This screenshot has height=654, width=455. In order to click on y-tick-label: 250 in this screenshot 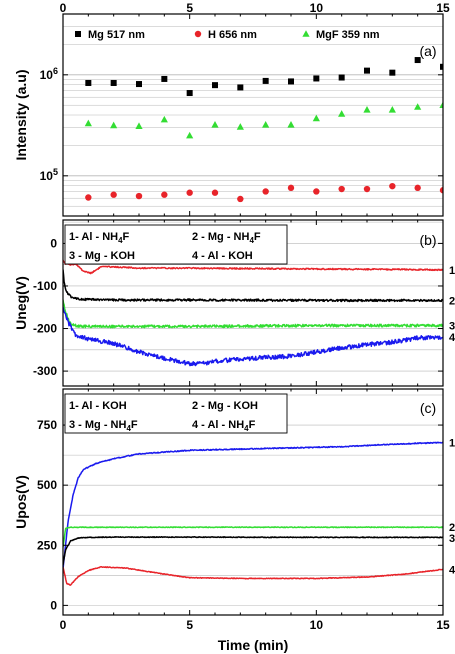, I will do `click(47, 545)`.